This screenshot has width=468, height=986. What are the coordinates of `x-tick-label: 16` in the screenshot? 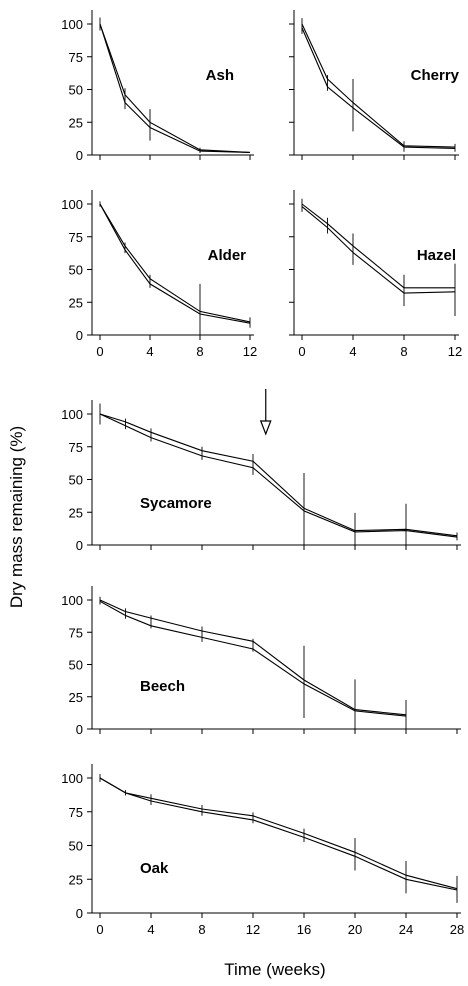 It's located at (304, 929).